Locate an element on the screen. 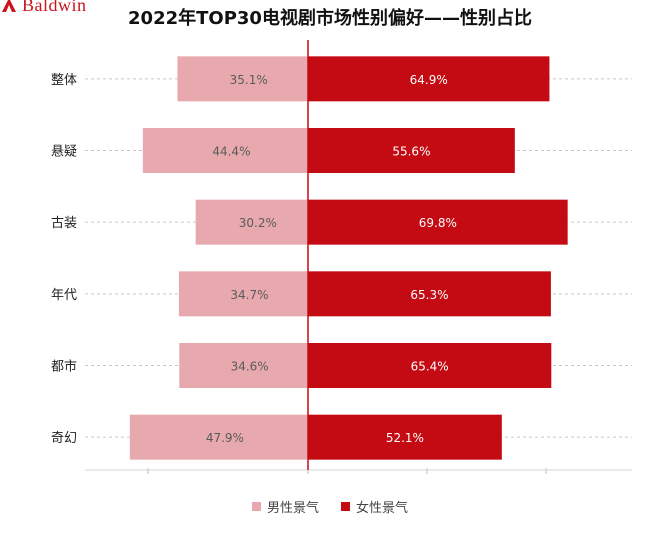 The image size is (660, 534). legend-label-female: 女性景气 is located at coordinates (382, 508).